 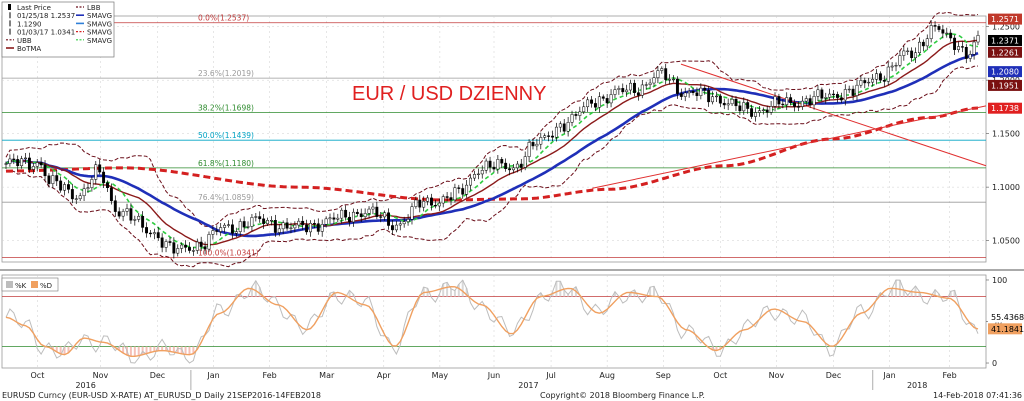 What do you see at coordinates (58, 29) in the screenshot?
I see `legend-box` at bounding box center [58, 29].